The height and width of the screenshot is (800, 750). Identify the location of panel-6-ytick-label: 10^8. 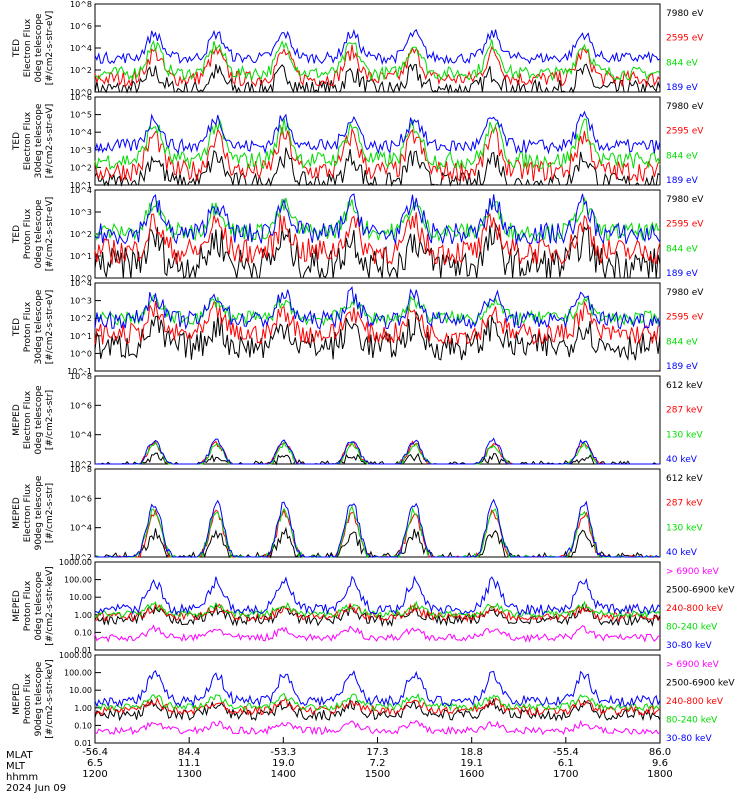
(81, 469).